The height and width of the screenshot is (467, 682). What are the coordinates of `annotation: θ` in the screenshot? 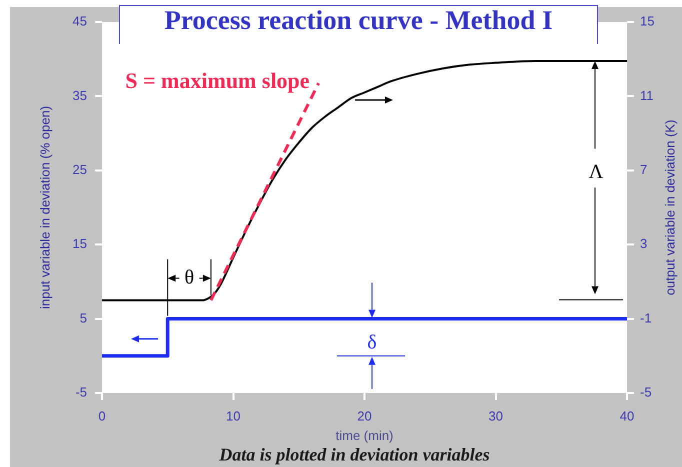 It's located at (189, 277).